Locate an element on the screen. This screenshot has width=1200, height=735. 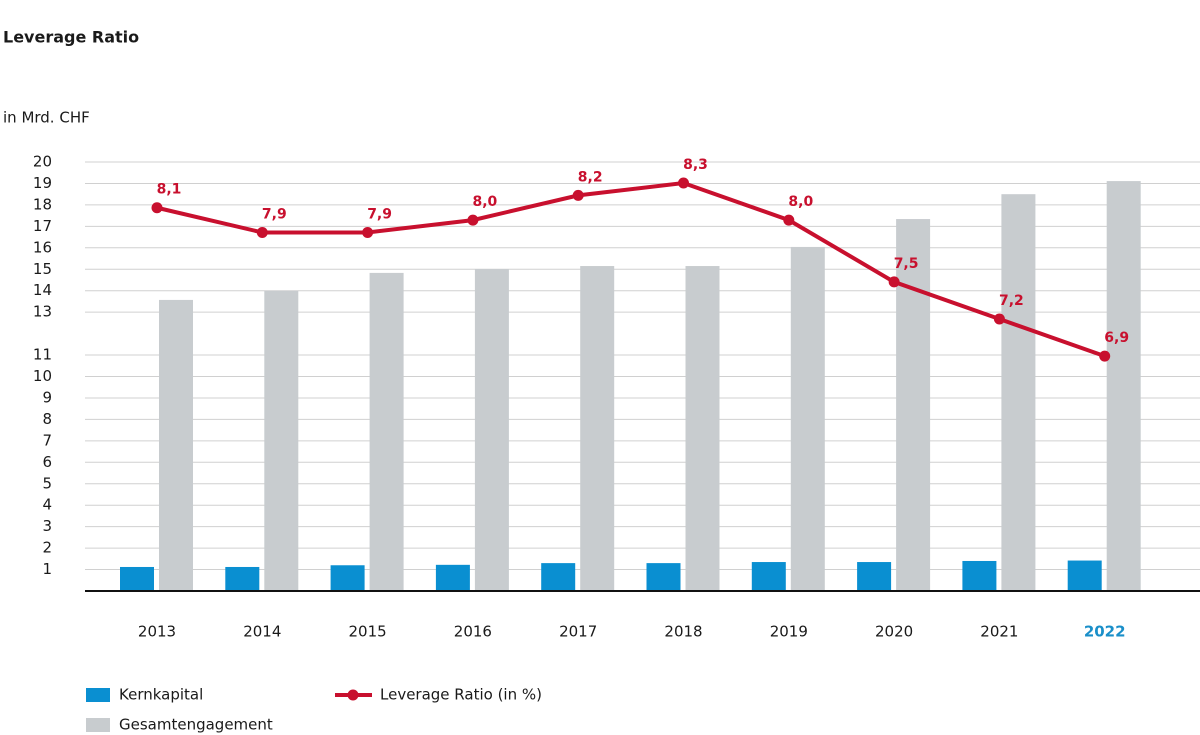
y-tick-label: 20 is located at coordinates (42, 162).